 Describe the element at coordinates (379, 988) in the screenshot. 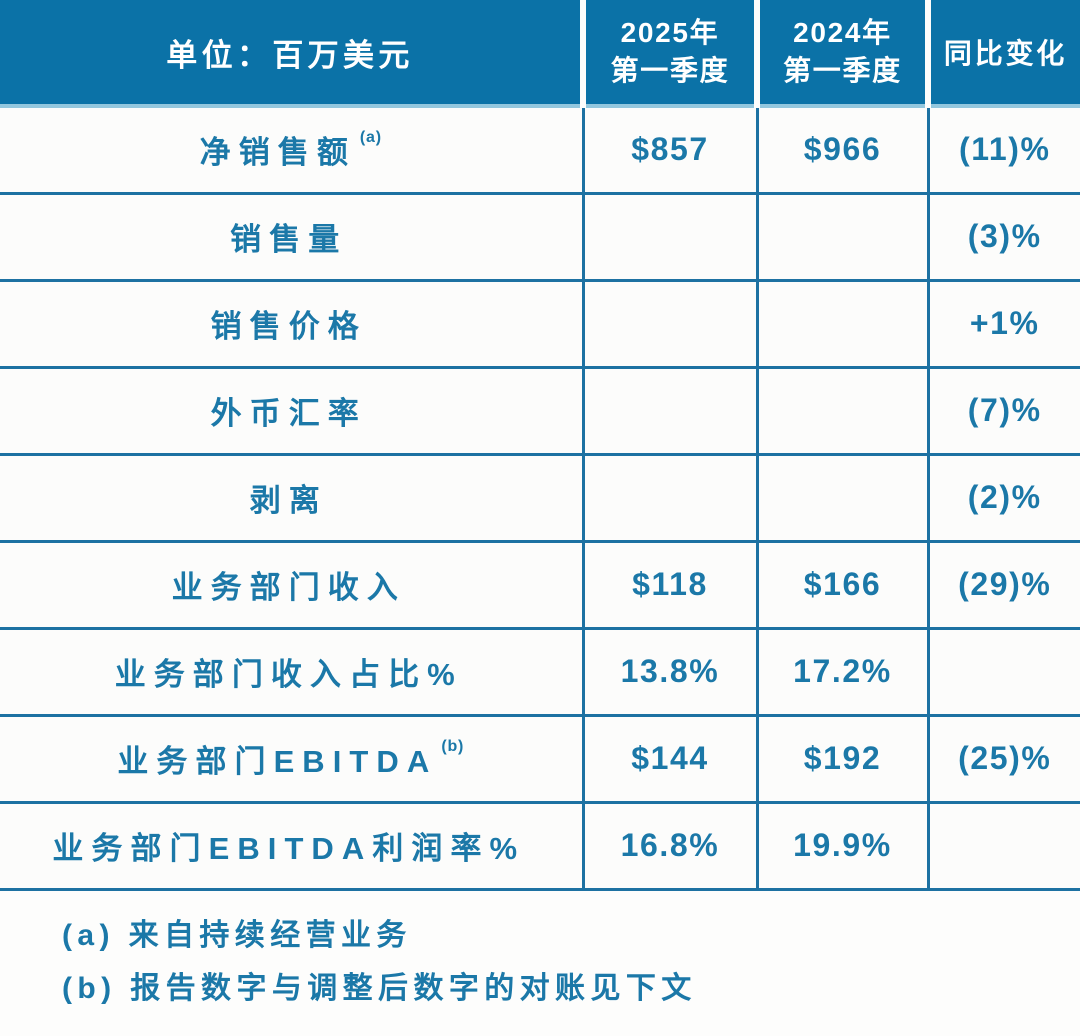

I see `footnote-b: (b) 报告数字与调整后数字的对账见下文` at that location.